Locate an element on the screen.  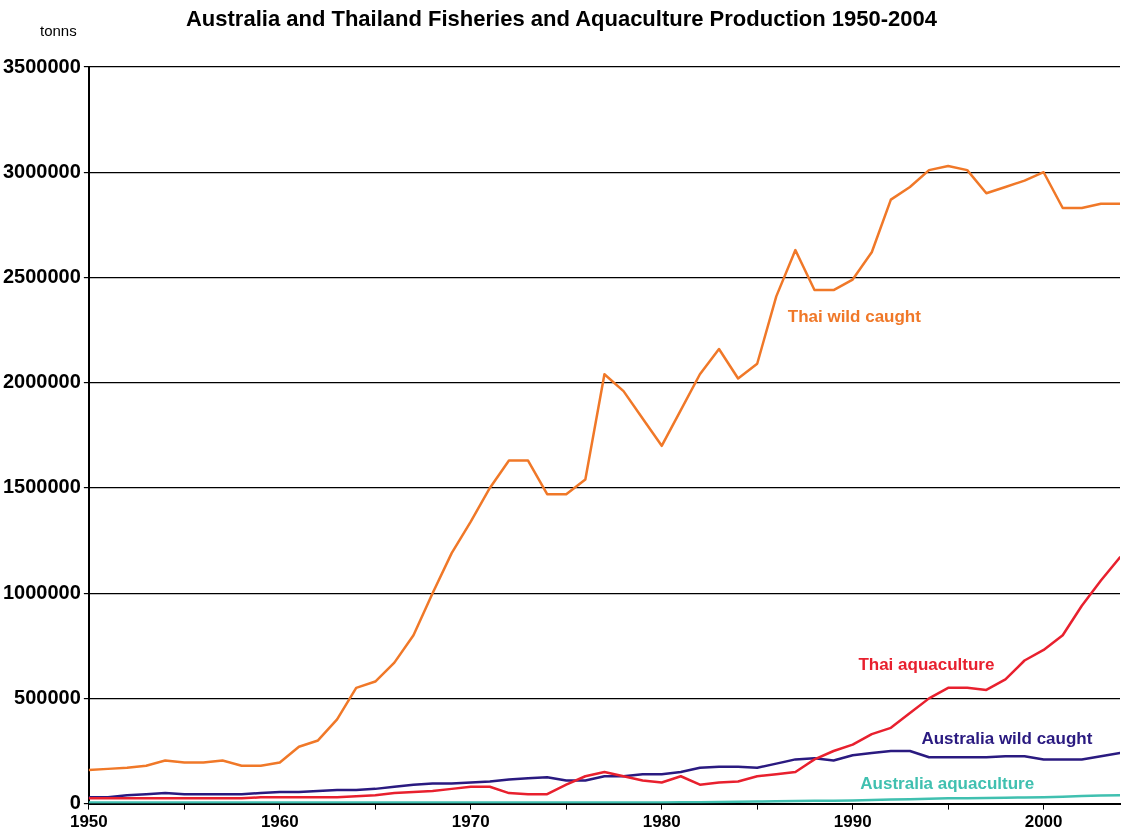
series-label: Australia aquaculture is located at coordinates (947, 784).